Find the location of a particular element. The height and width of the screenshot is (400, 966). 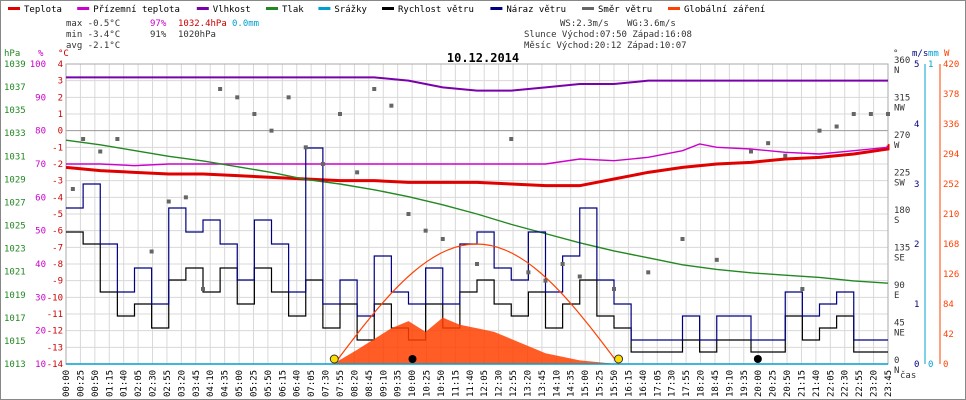

stat-moon: Měsíc Východ:20:12 Západ:10:07 is located at coordinates (605, 46).